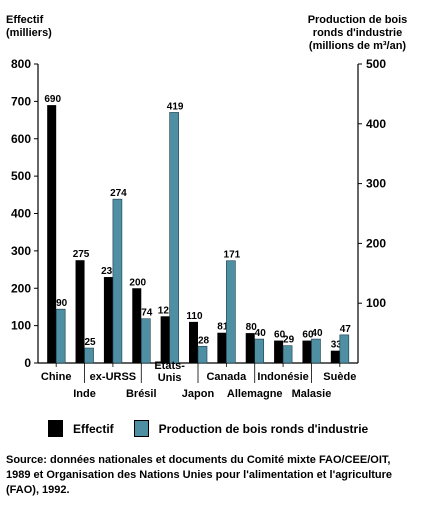 The width and height of the screenshot is (424, 505). Describe the element at coordinates (376, 64) in the screenshot. I see `right-tick-label: 500` at that location.